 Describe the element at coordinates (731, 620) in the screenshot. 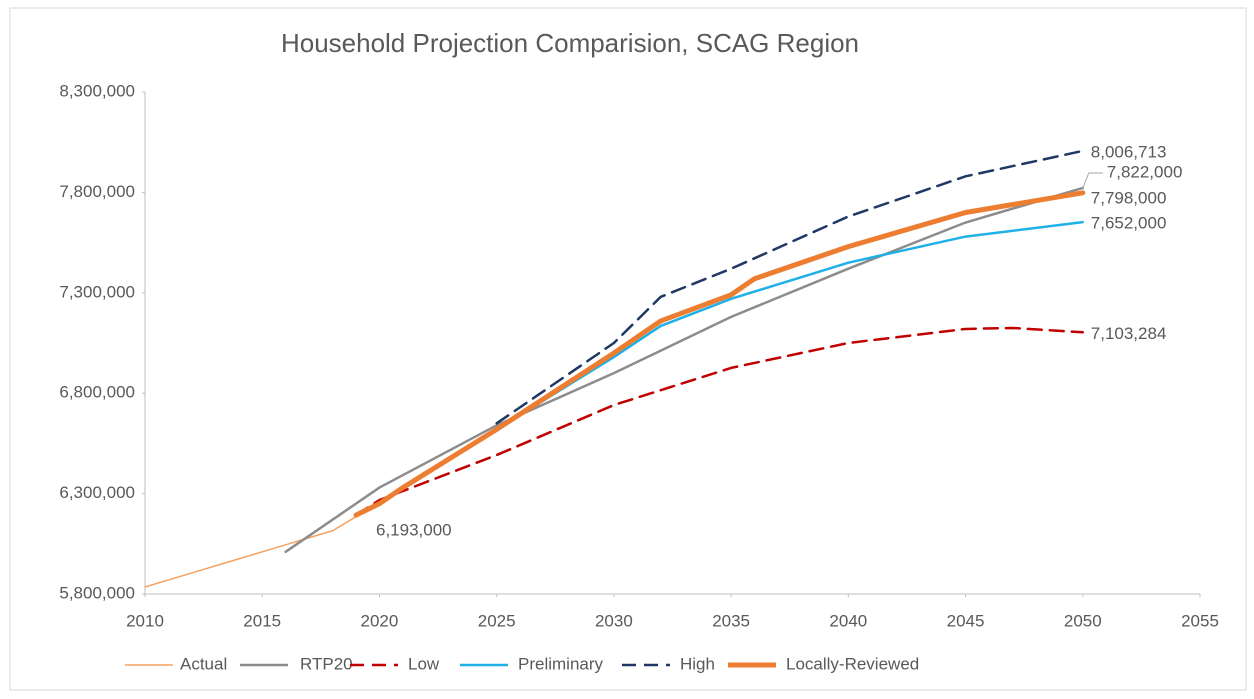

I see `x-tick-label: 2035` at that location.